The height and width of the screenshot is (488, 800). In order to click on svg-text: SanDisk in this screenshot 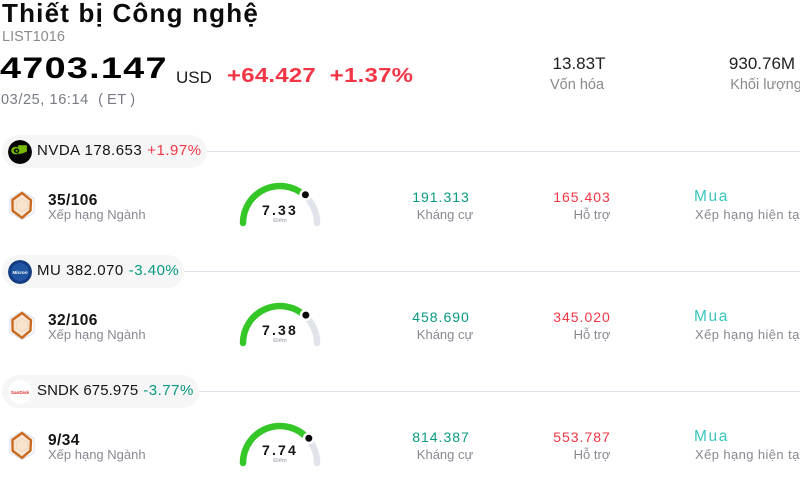, I will do `click(20, 391)`.